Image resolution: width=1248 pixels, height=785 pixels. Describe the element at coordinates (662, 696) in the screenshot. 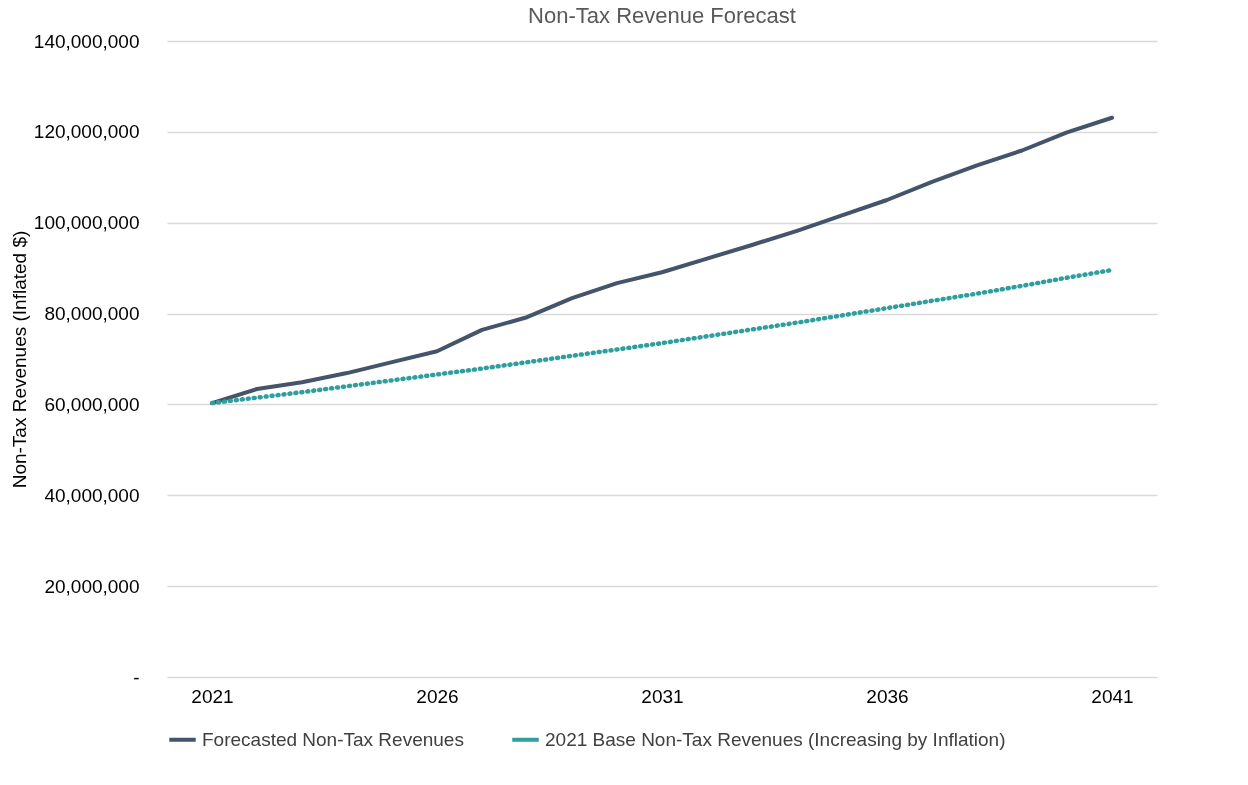

I see `x-tick-label: 2031` at that location.